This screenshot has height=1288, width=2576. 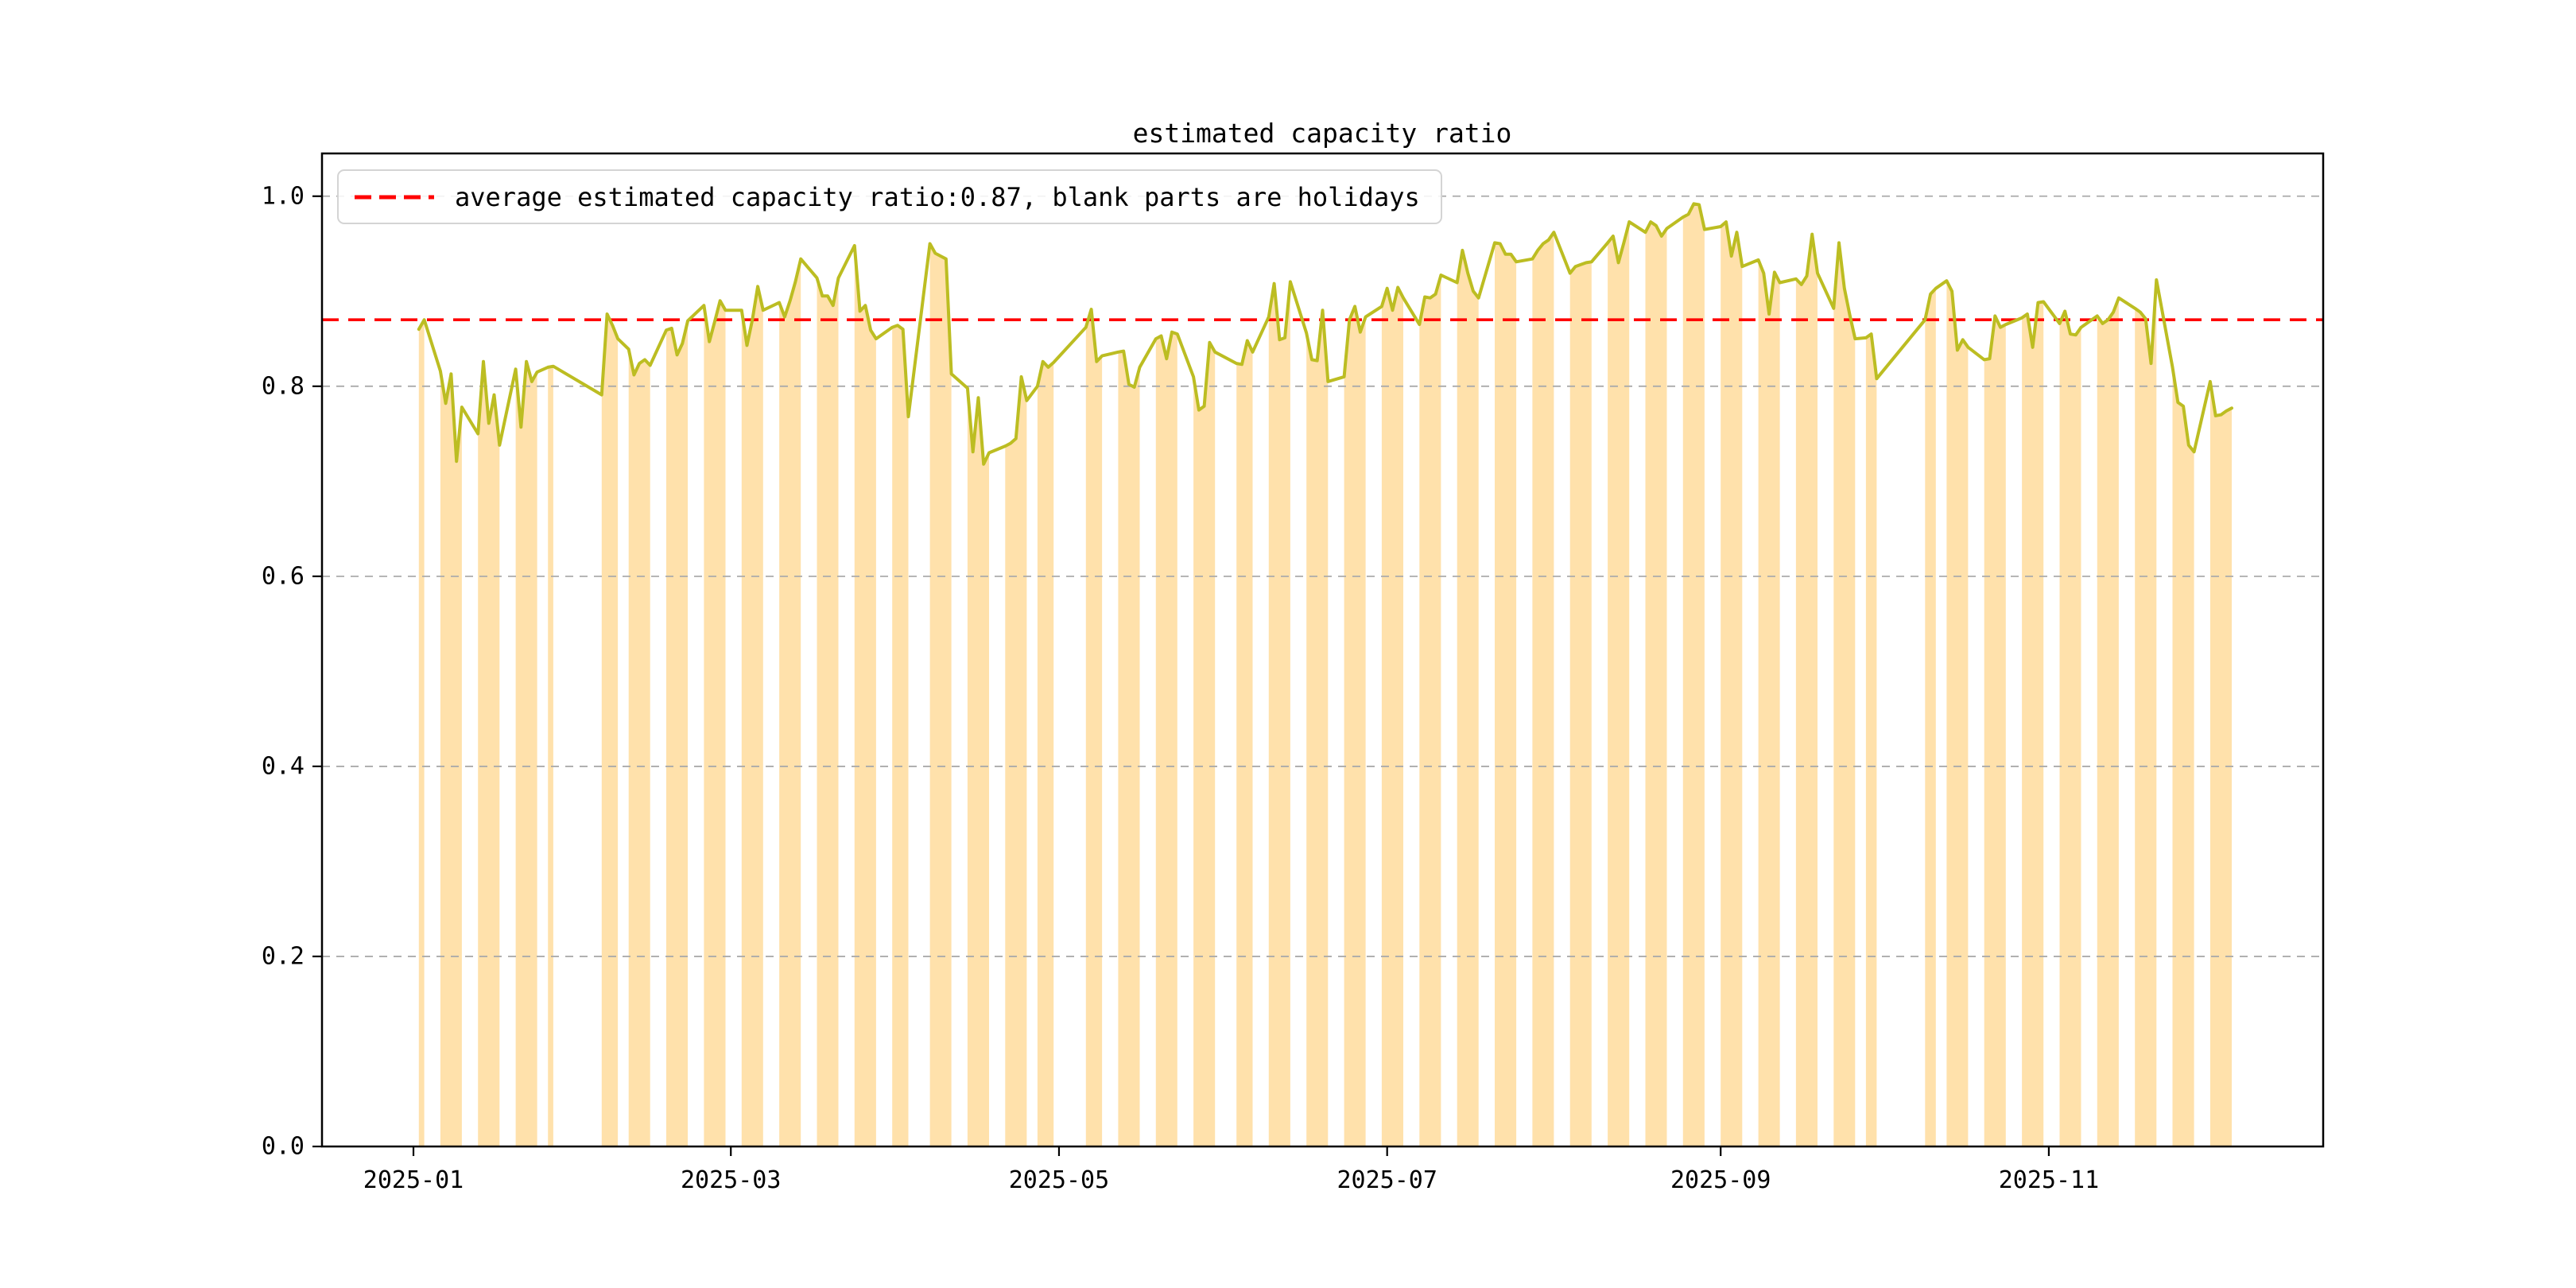 I want to click on y-tick-label: 0.0, so click(x=283, y=1147).